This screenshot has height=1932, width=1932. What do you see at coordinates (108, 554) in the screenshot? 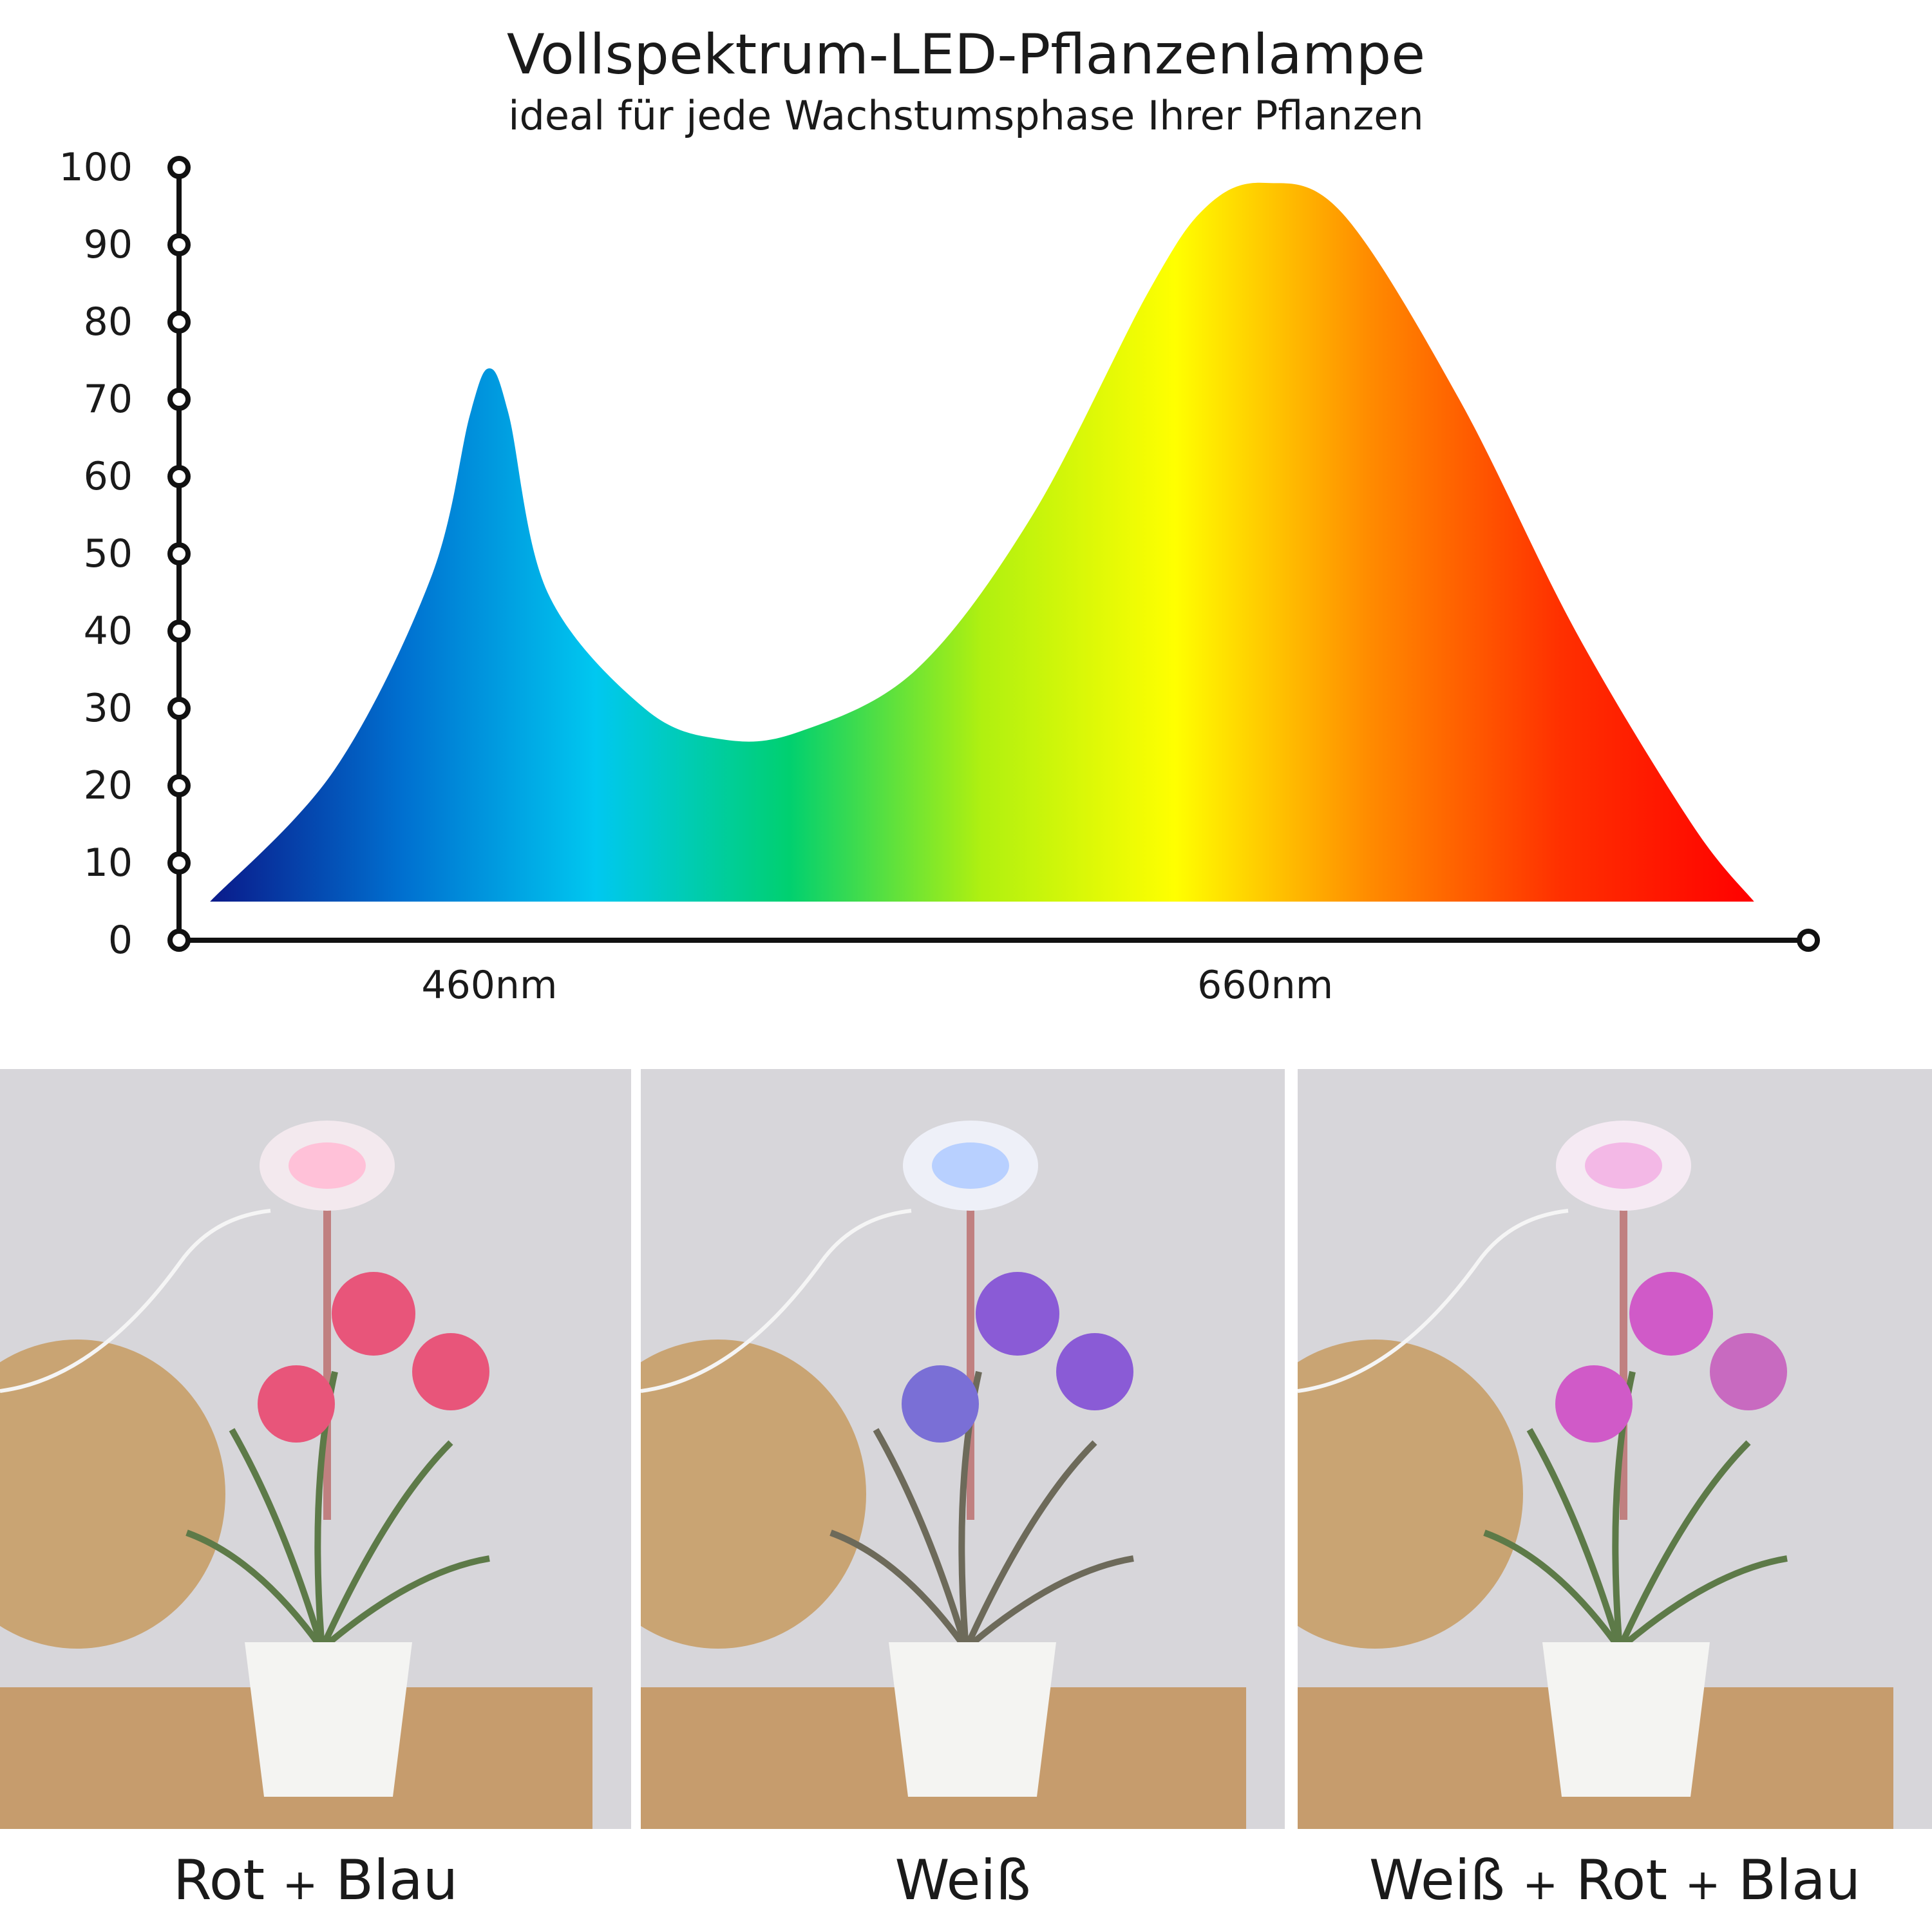
I see `y-tick-label: 50` at bounding box center [108, 554].